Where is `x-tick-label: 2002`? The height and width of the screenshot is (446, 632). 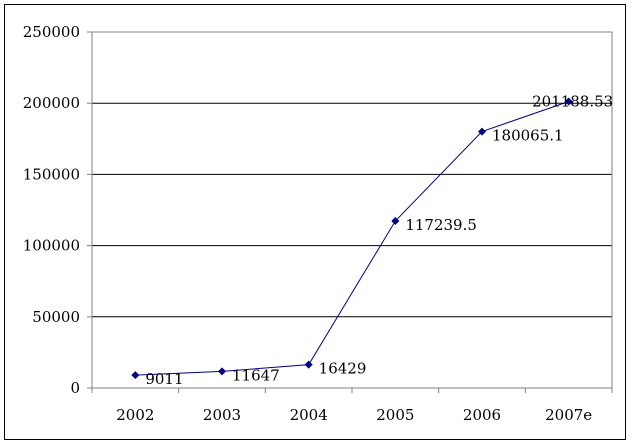
x-tick-label: 2002 is located at coordinates (135, 415).